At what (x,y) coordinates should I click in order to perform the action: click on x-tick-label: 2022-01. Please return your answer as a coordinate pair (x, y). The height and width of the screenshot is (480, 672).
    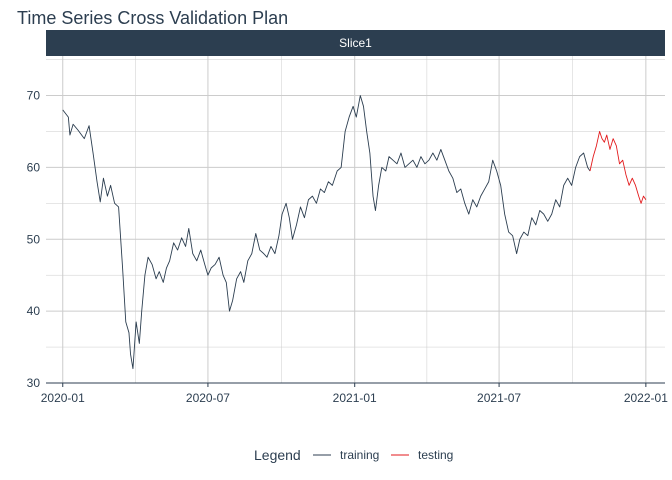
    Looking at the image, I should click on (646, 398).